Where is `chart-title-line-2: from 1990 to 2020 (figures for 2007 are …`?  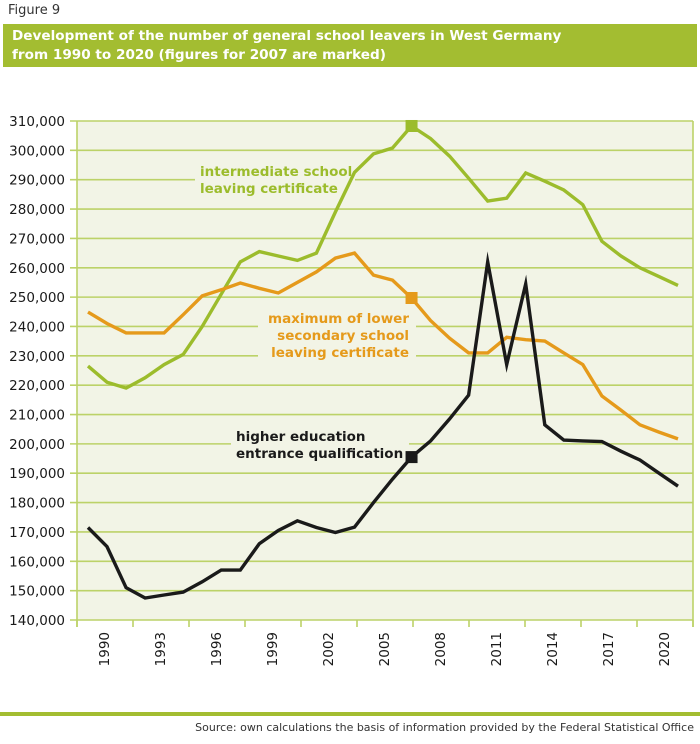
chart-title-line-2: from 1990 to 2020 (figures for 2007 are … is located at coordinates (199, 55).